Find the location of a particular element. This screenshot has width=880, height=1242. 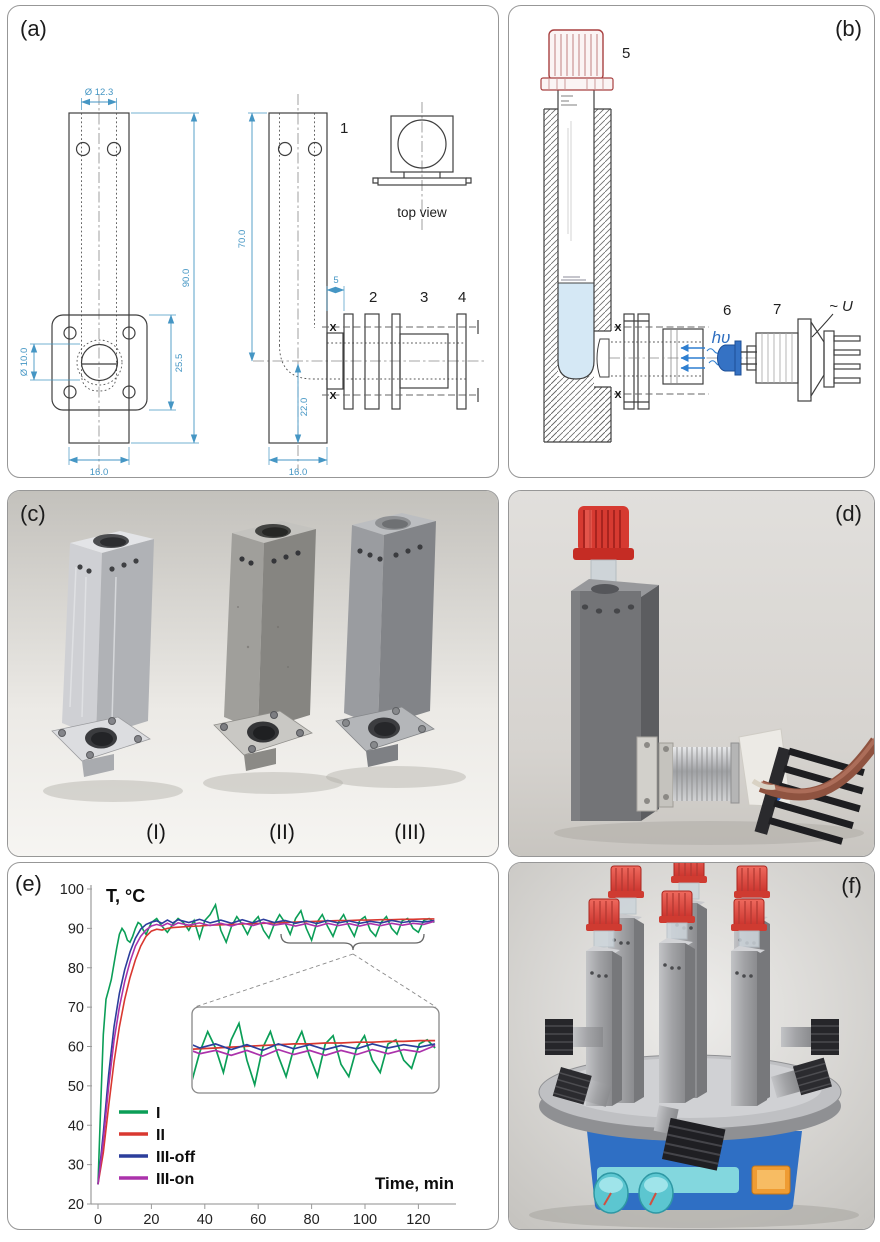

brace-annotation is located at coordinates (352, 942).